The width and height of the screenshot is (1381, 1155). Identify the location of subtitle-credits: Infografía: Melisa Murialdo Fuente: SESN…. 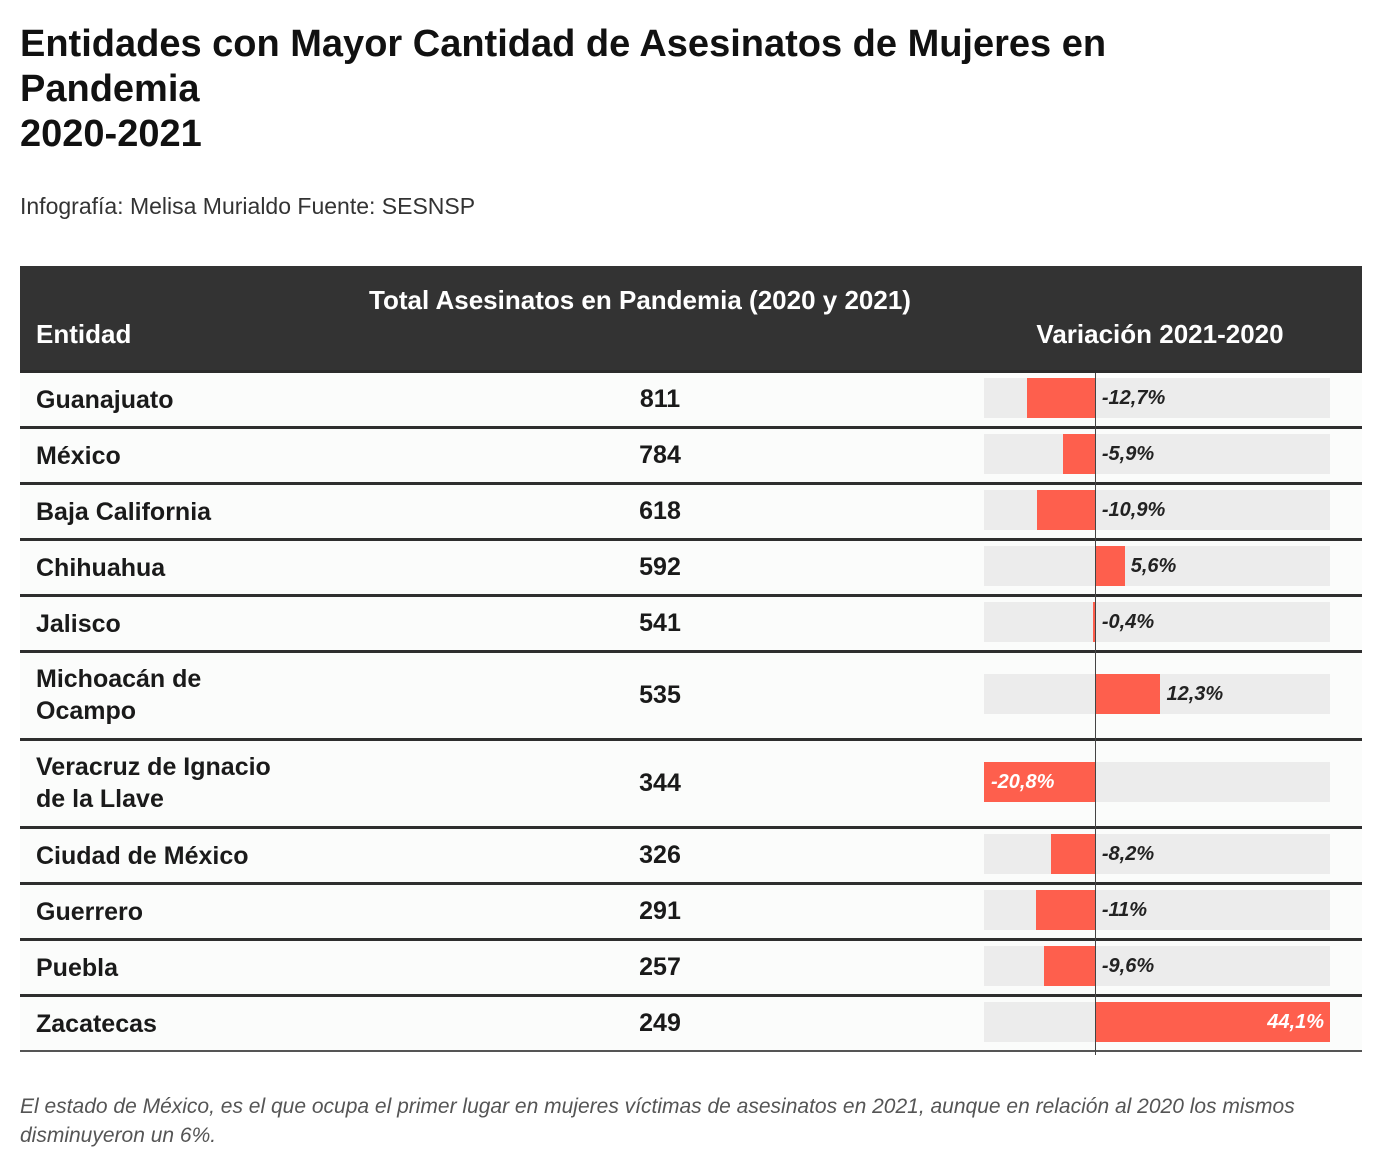
(248, 206).